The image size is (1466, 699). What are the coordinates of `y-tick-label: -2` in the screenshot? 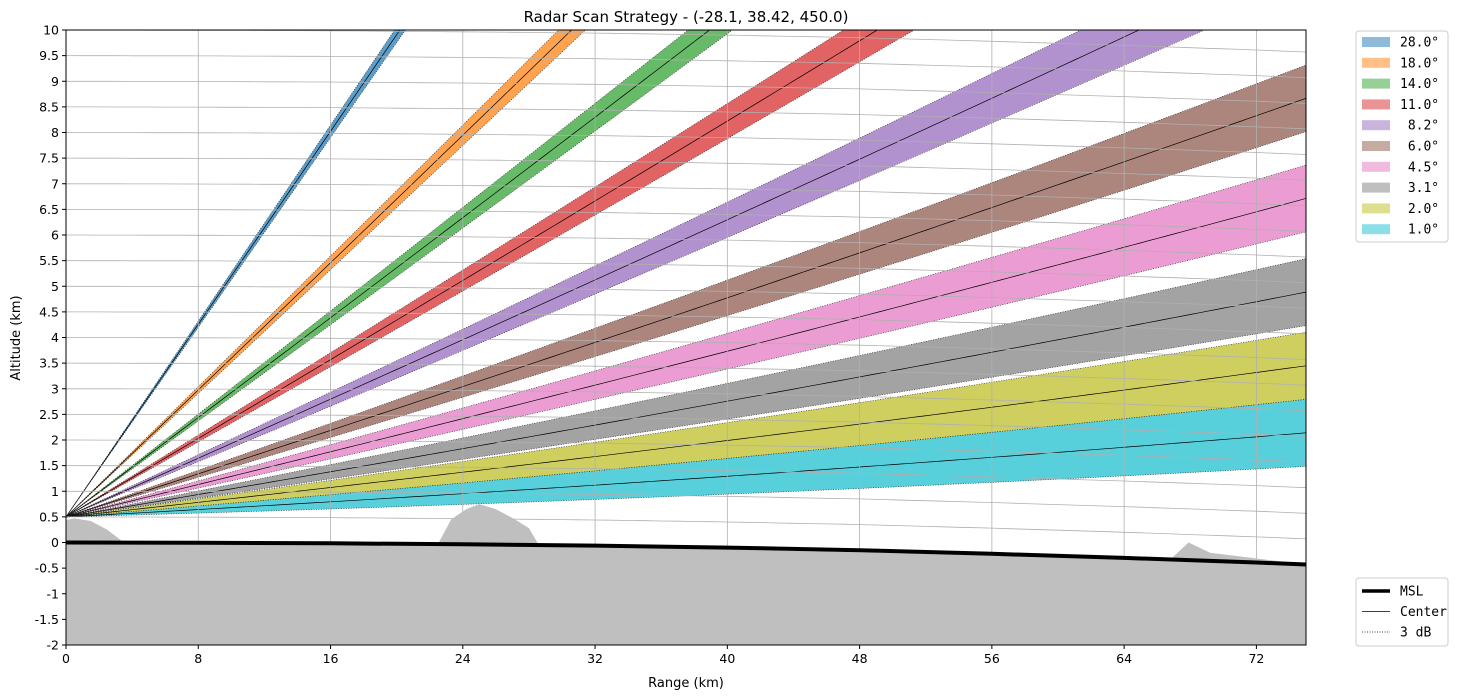 It's located at (53, 645).